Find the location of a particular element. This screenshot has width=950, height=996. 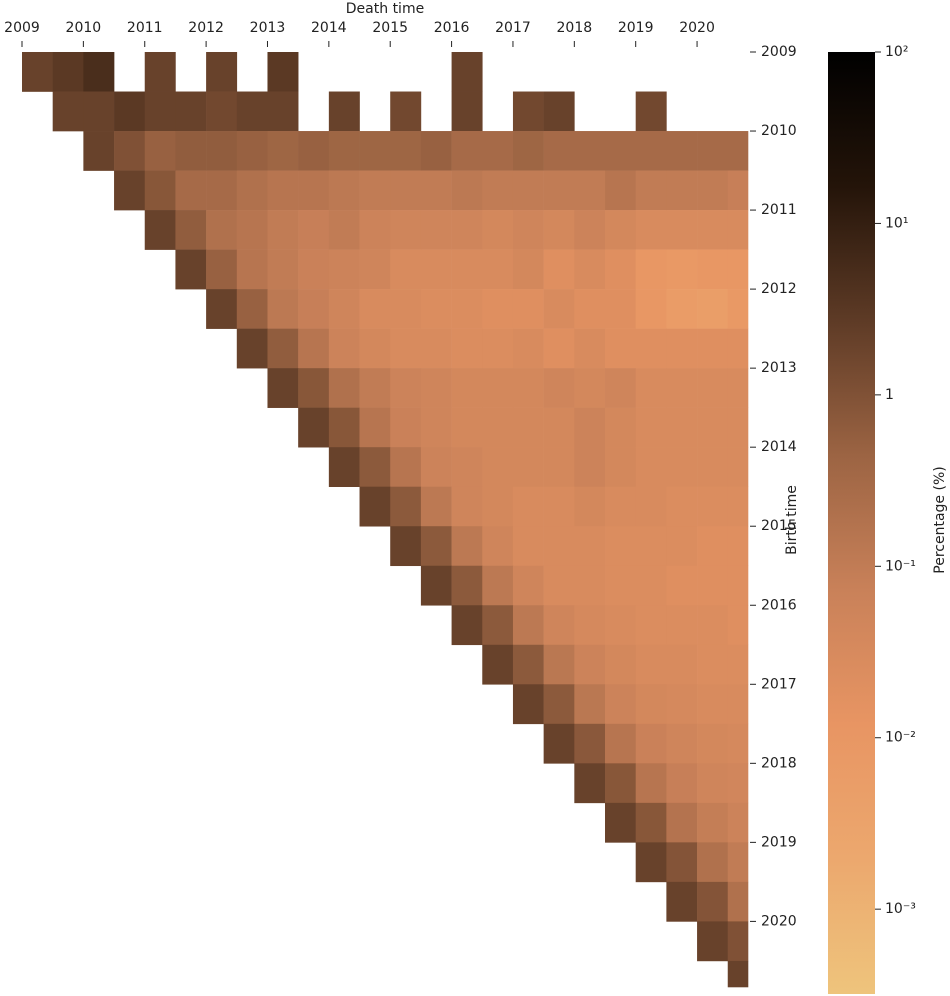

x-tick-label: 2013 is located at coordinates (268, 28).